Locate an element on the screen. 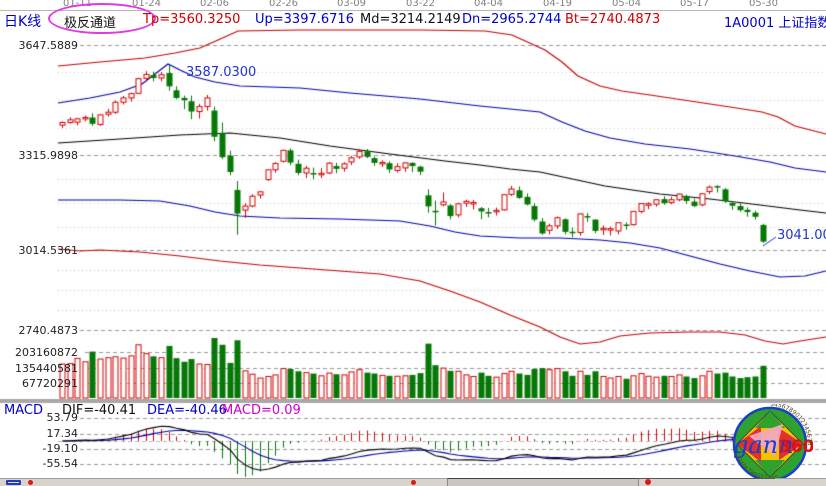 This screenshot has height=486, width=826. macd-dif-value: DIF=-40.41 is located at coordinates (99, 410).